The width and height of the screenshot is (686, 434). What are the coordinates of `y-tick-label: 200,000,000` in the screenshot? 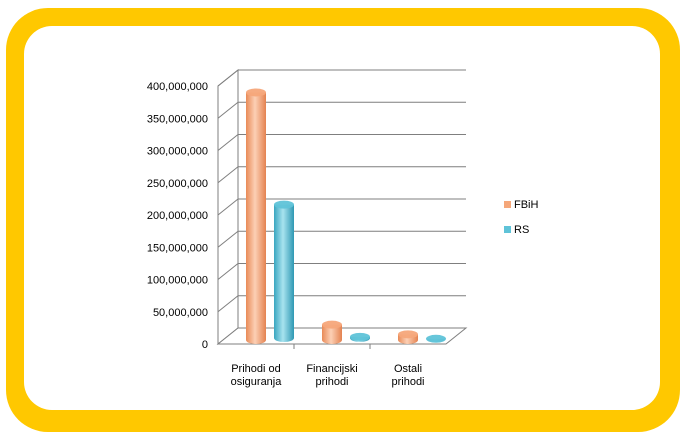 It's located at (177, 216).